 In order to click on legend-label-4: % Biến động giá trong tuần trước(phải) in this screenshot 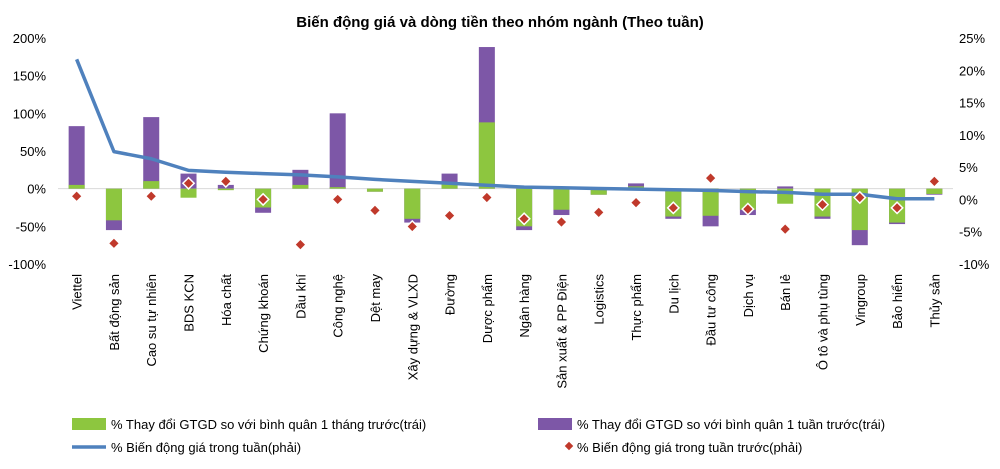, I will do `click(689, 447)`.